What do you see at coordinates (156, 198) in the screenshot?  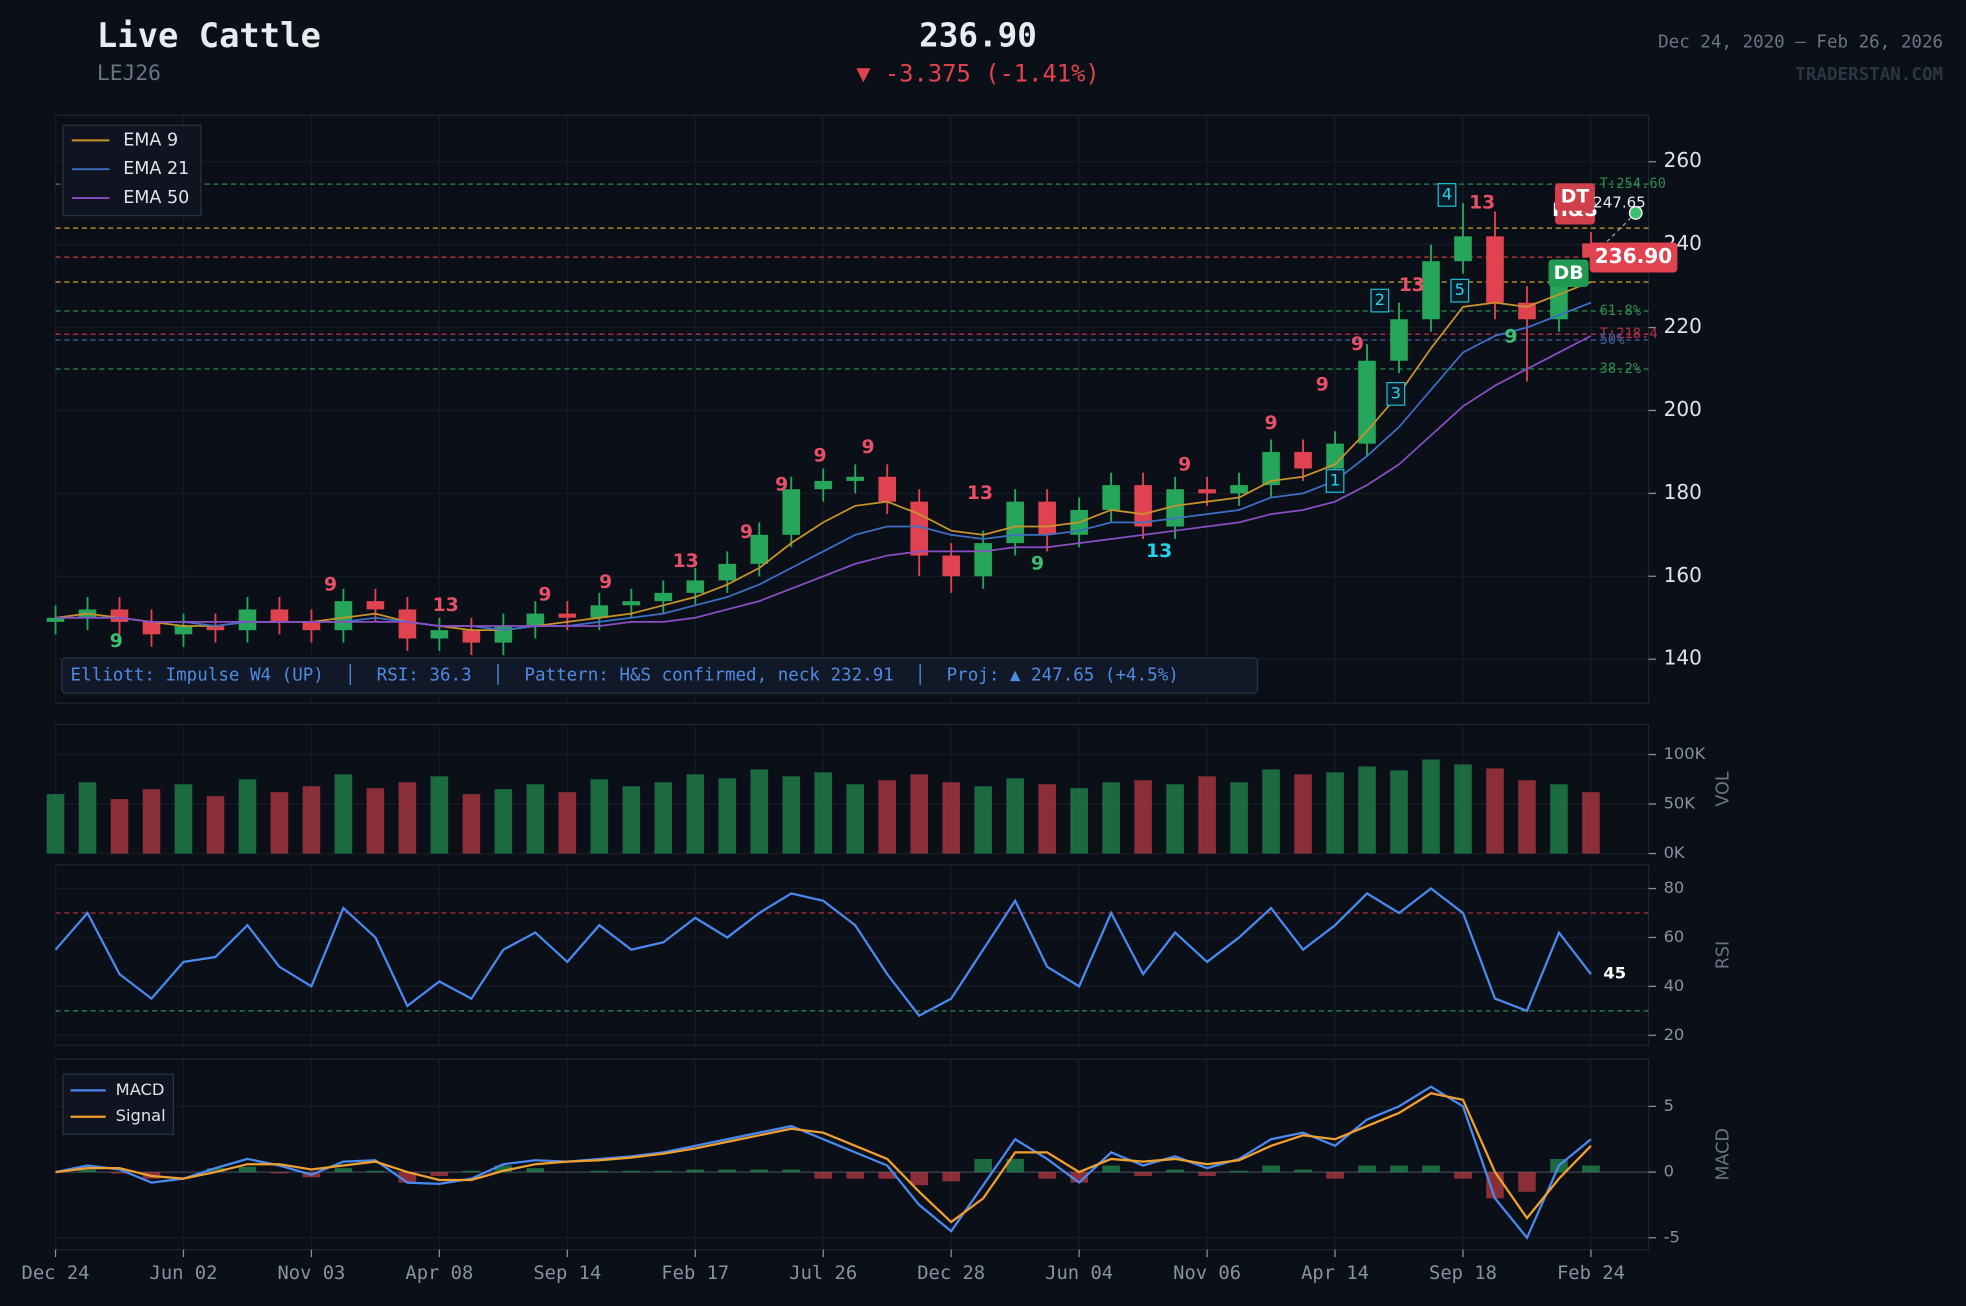 I see `legend-label: EMA 50` at bounding box center [156, 198].